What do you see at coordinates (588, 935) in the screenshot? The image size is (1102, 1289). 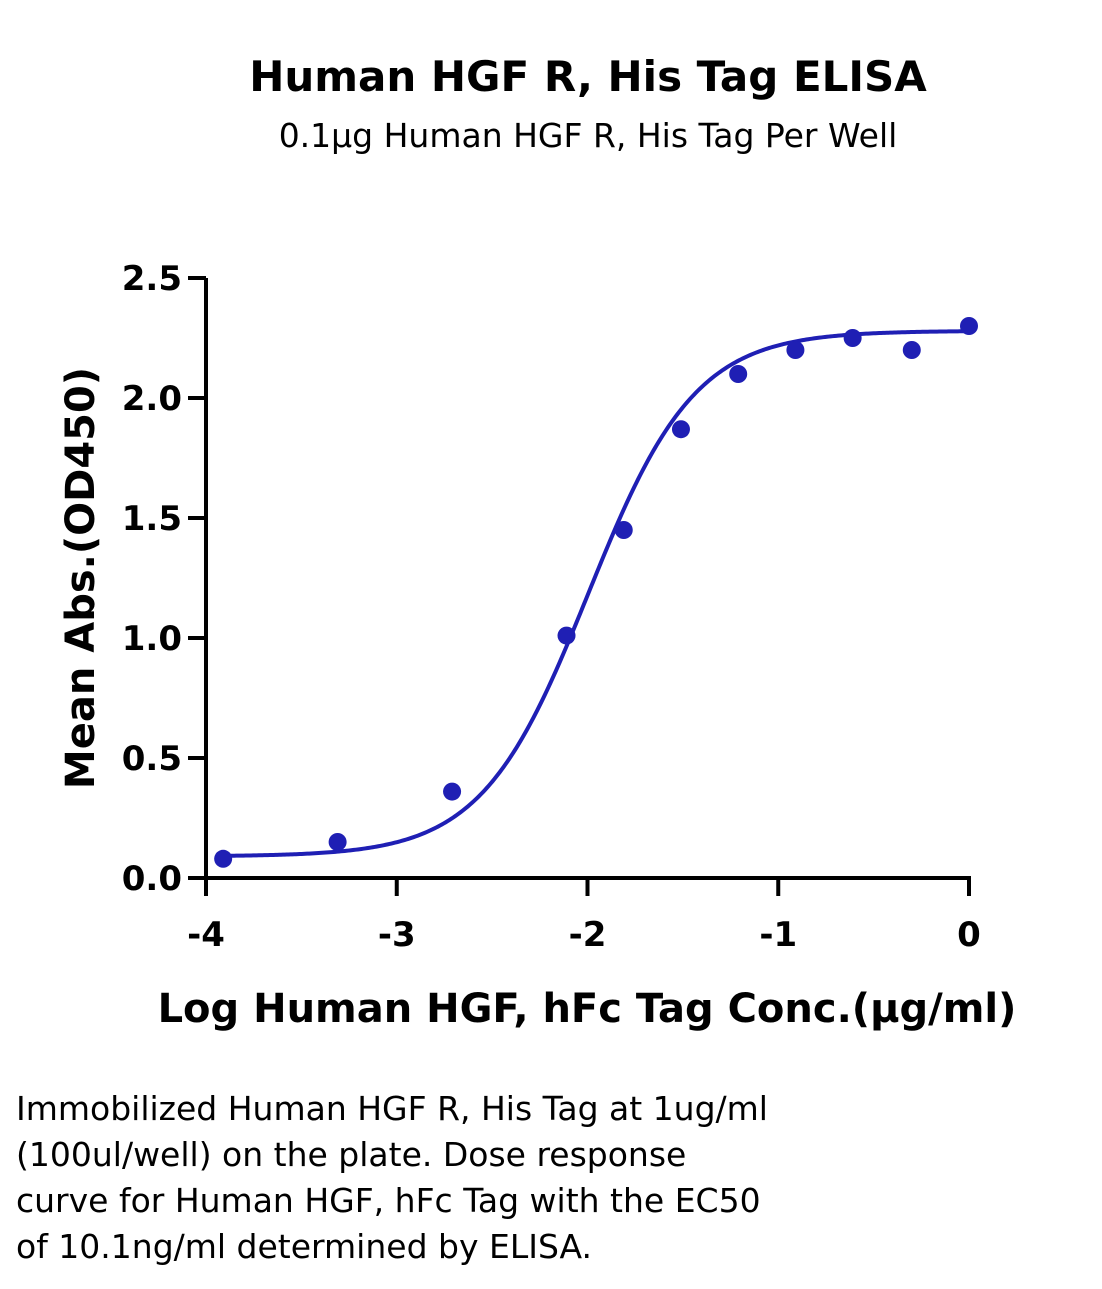 I see `x-tick-label: -2` at bounding box center [588, 935].